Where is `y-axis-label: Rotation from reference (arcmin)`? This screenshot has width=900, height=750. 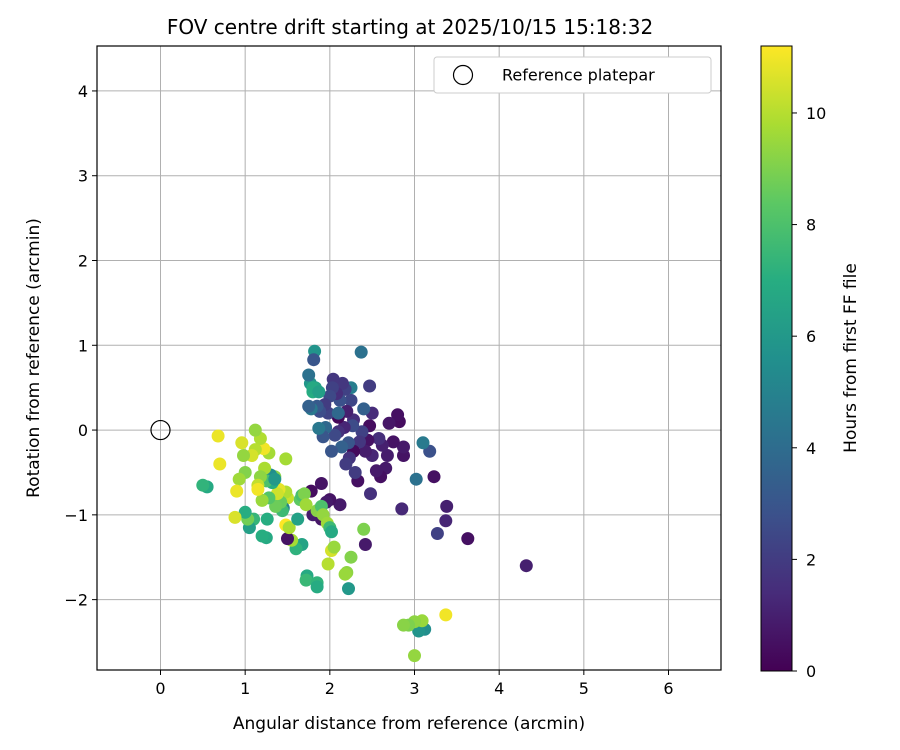 y-axis-label: Rotation from reference (arcmin) is located at coordinates (34, 358).